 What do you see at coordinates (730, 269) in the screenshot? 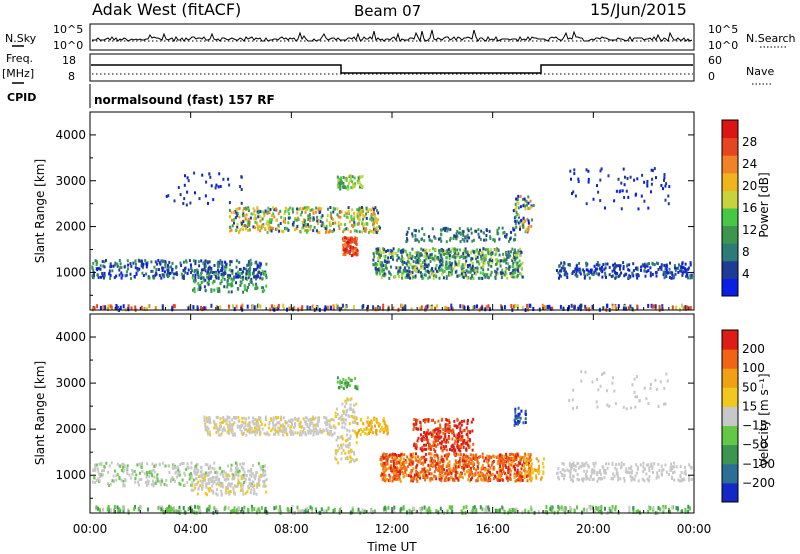
I see `power-colorbar-segment` at bounding box center [730, 269].